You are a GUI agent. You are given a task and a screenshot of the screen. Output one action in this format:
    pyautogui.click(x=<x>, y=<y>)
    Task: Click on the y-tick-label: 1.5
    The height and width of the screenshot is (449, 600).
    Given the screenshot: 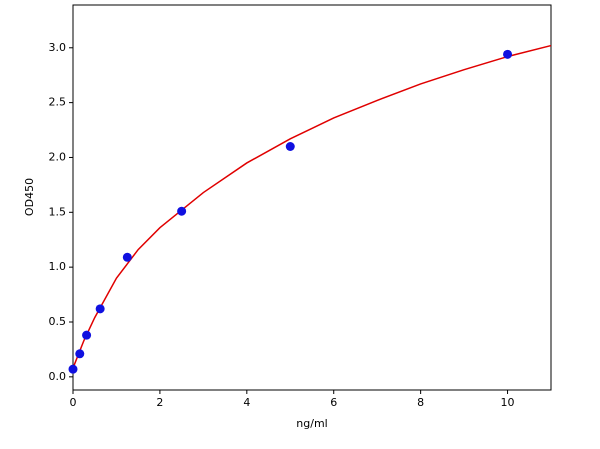 What is the action you would take?
    pyautogui.click(x=58, y=211)
    